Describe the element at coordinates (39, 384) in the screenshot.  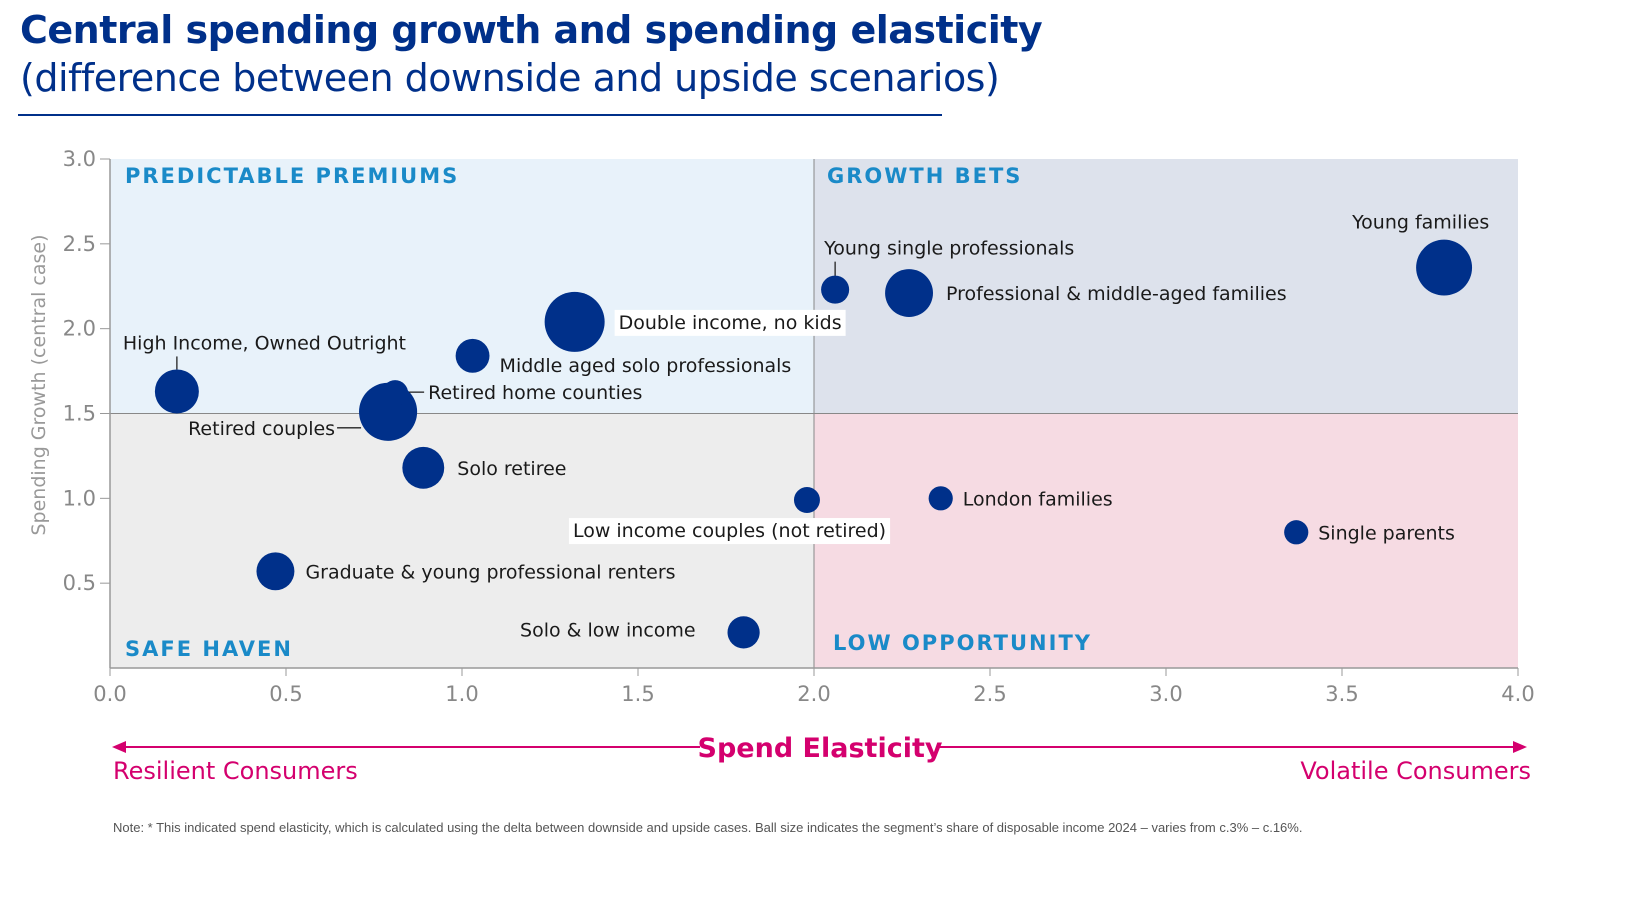
I see `y-axis-label: Spending Growth (central case)` at that location.